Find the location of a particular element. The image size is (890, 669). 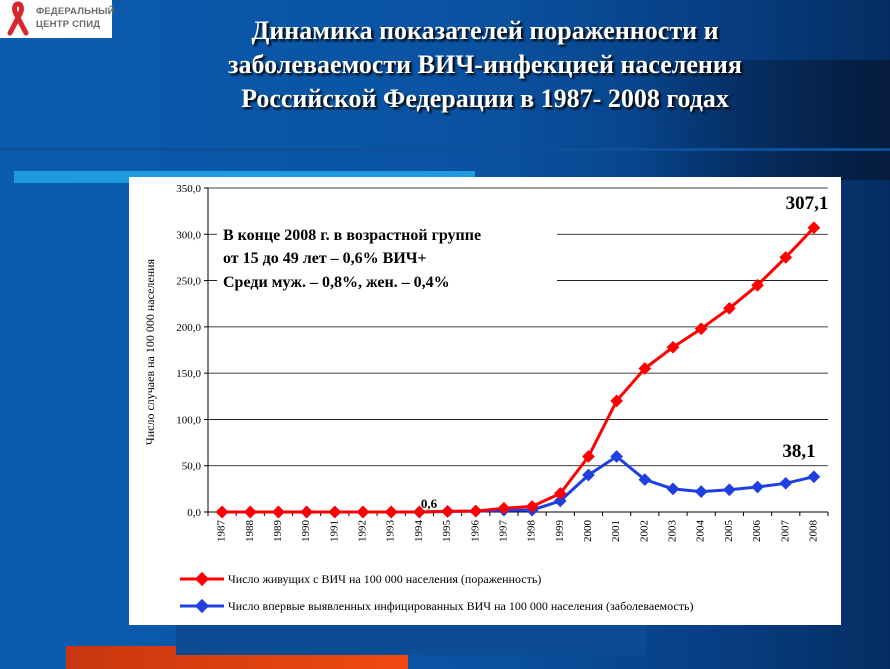

series-line-incidence is located at coordinates (518, 484).